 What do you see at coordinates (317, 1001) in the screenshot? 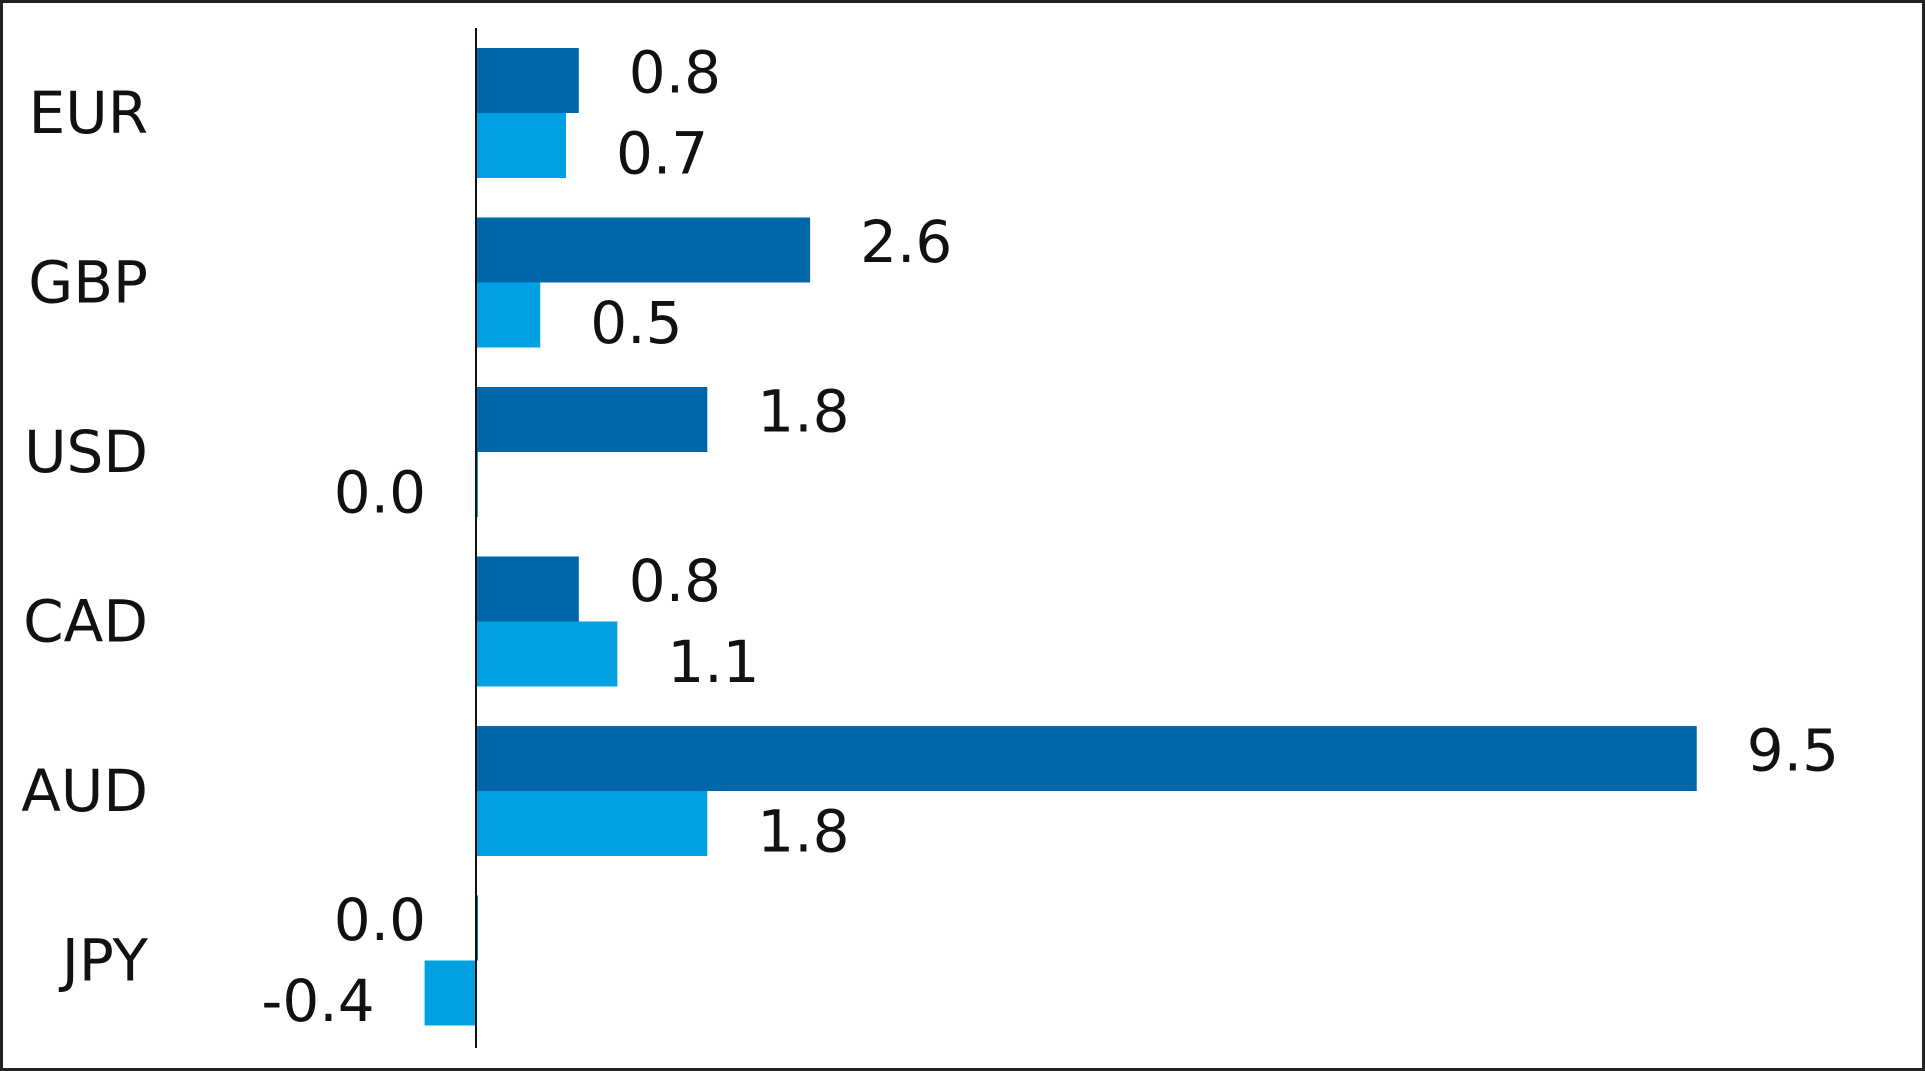
I see `value-label-jpy-series-2: -0.4` at bounding box center [317, 1001].